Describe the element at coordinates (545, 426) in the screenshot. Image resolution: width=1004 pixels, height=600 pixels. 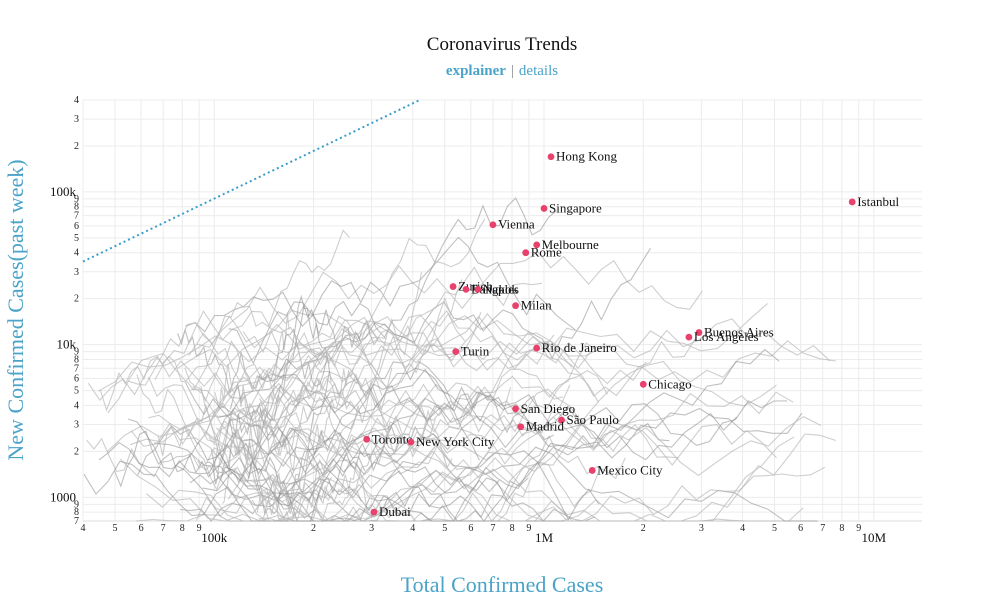
I see `city-label: Madrid` at that location.